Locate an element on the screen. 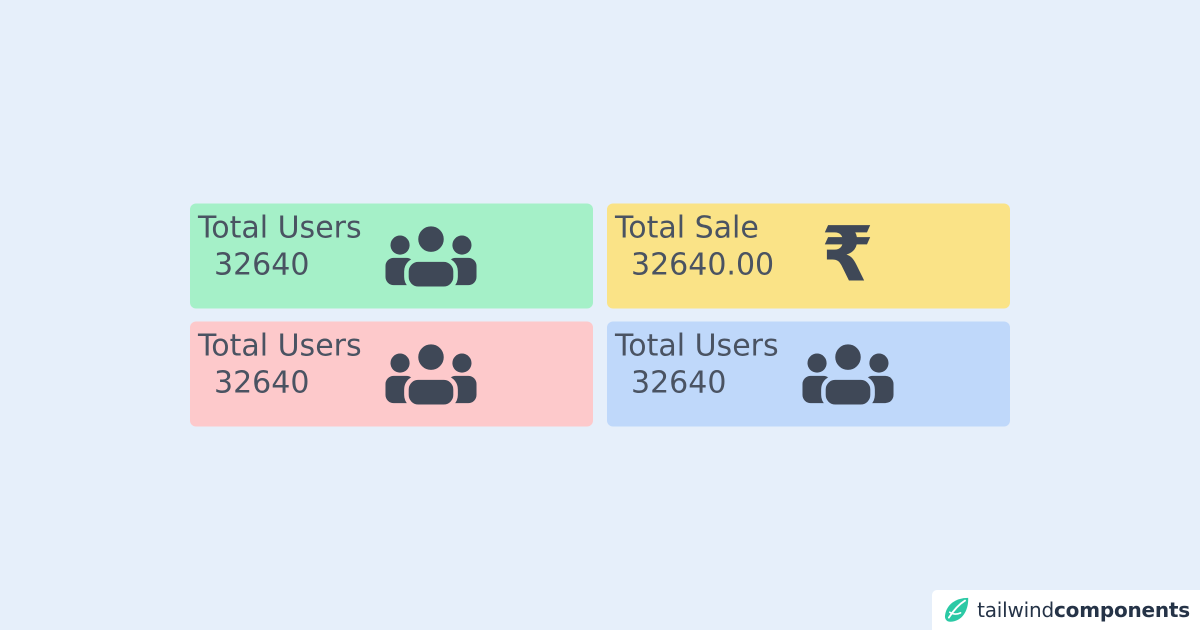 This screenshot has width=1200, height=630. stat-text-block: Total Sale 32640.00 is located at coordinates (701, 244).